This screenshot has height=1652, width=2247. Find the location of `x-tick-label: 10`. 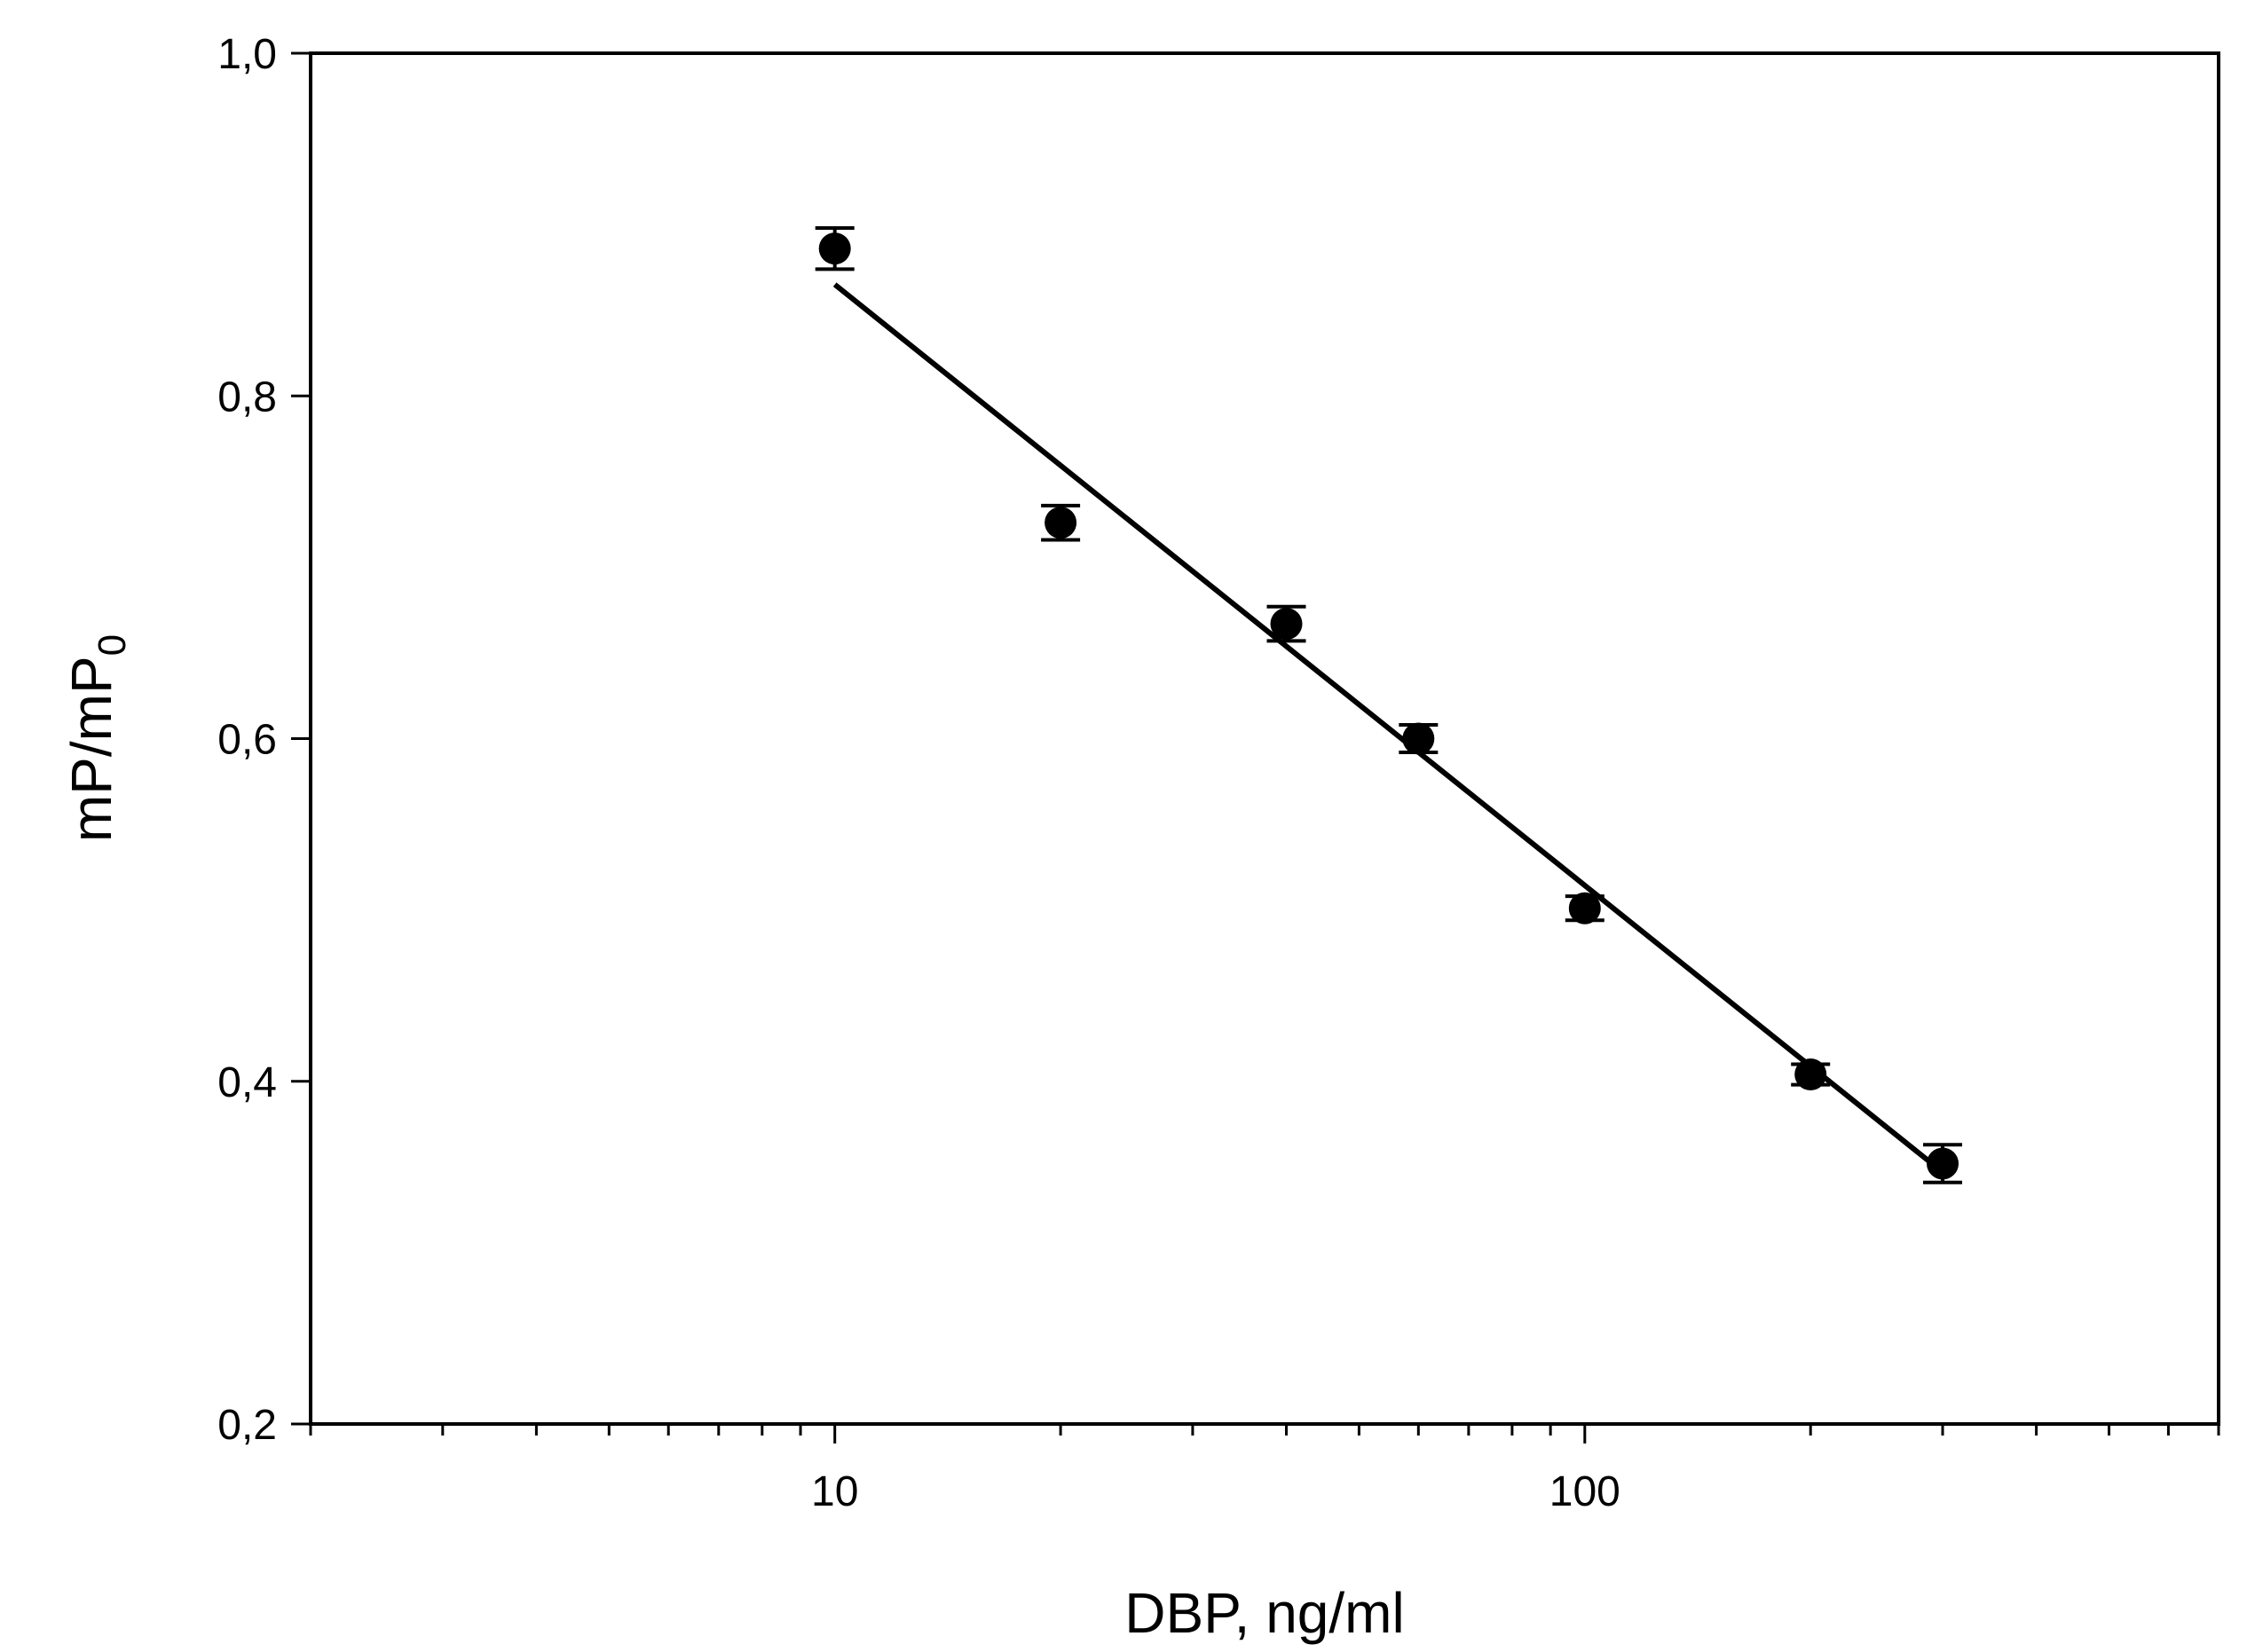

x-tick-label: 10 is located at coordinates (834, 1491).